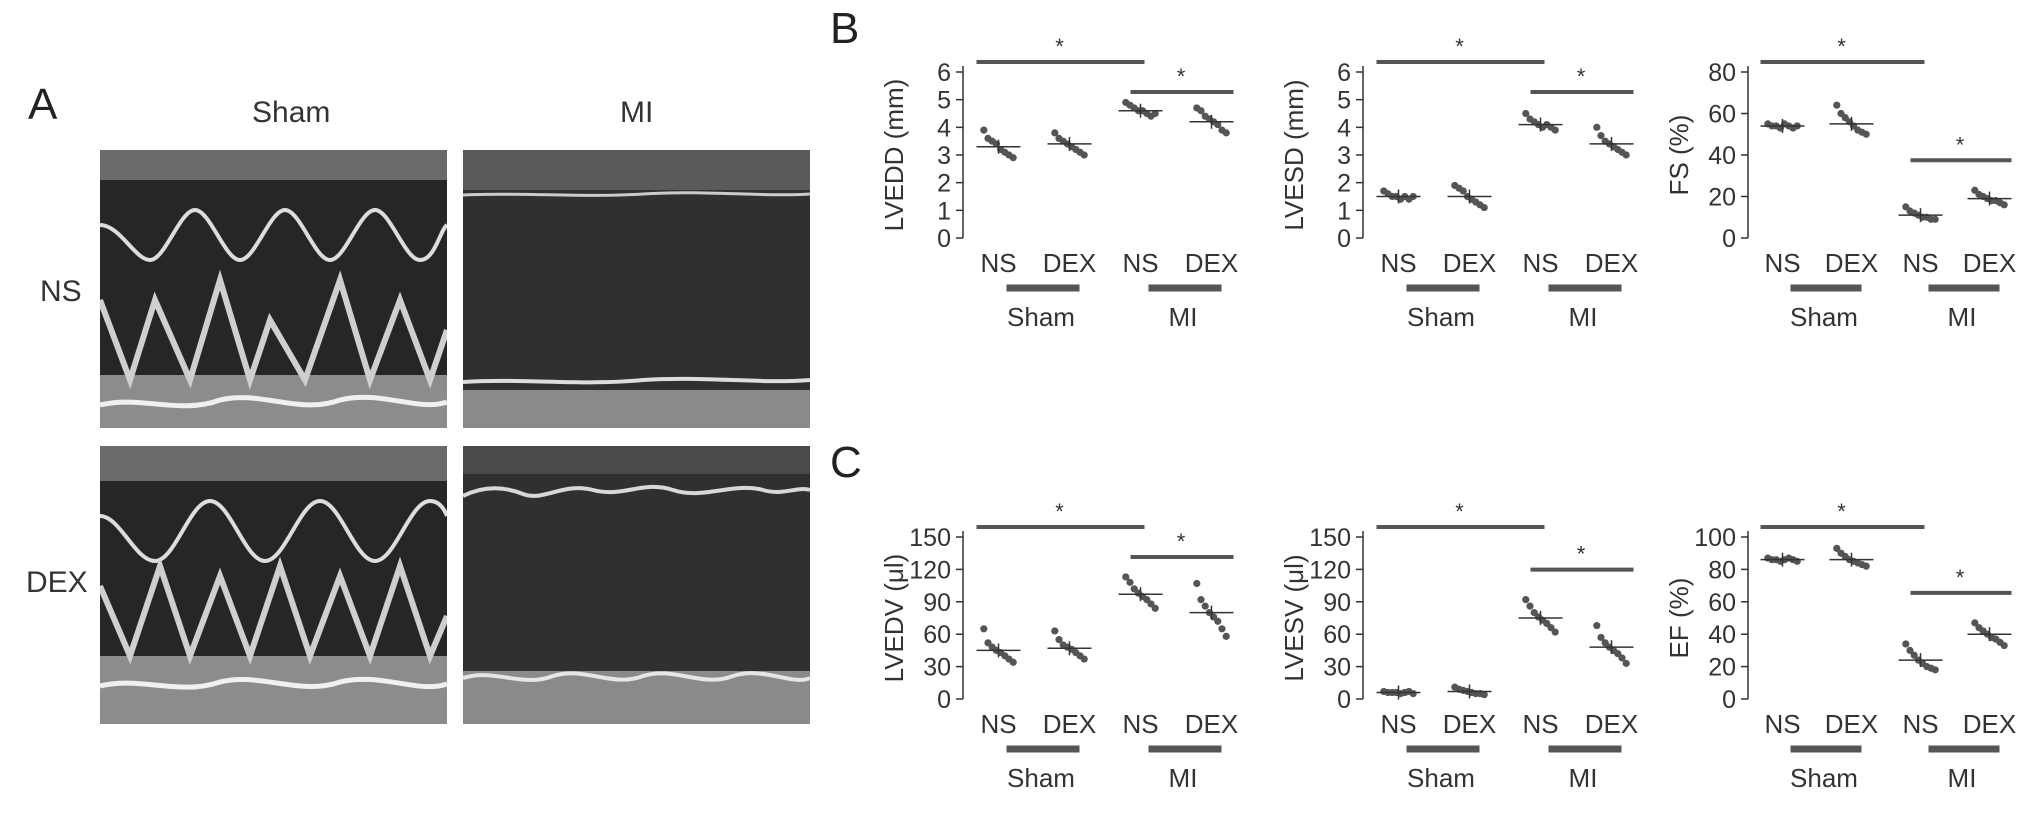 This screenshot has width=2032, height=831. I want to click on row-label-dex: DEX, so click(57, 582).